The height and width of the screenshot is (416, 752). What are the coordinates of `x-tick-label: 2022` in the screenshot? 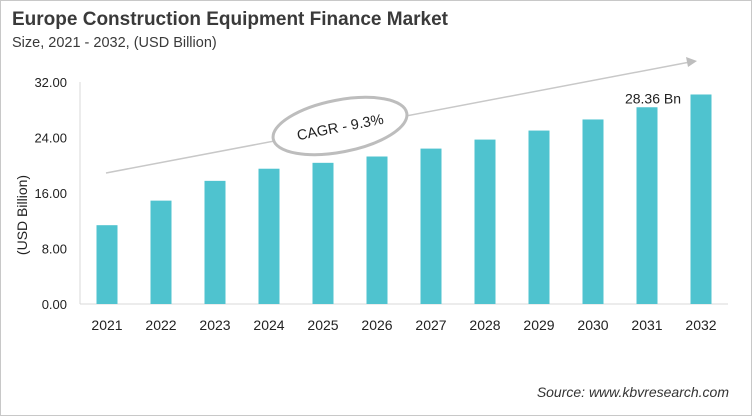 It's located at (160, 325).